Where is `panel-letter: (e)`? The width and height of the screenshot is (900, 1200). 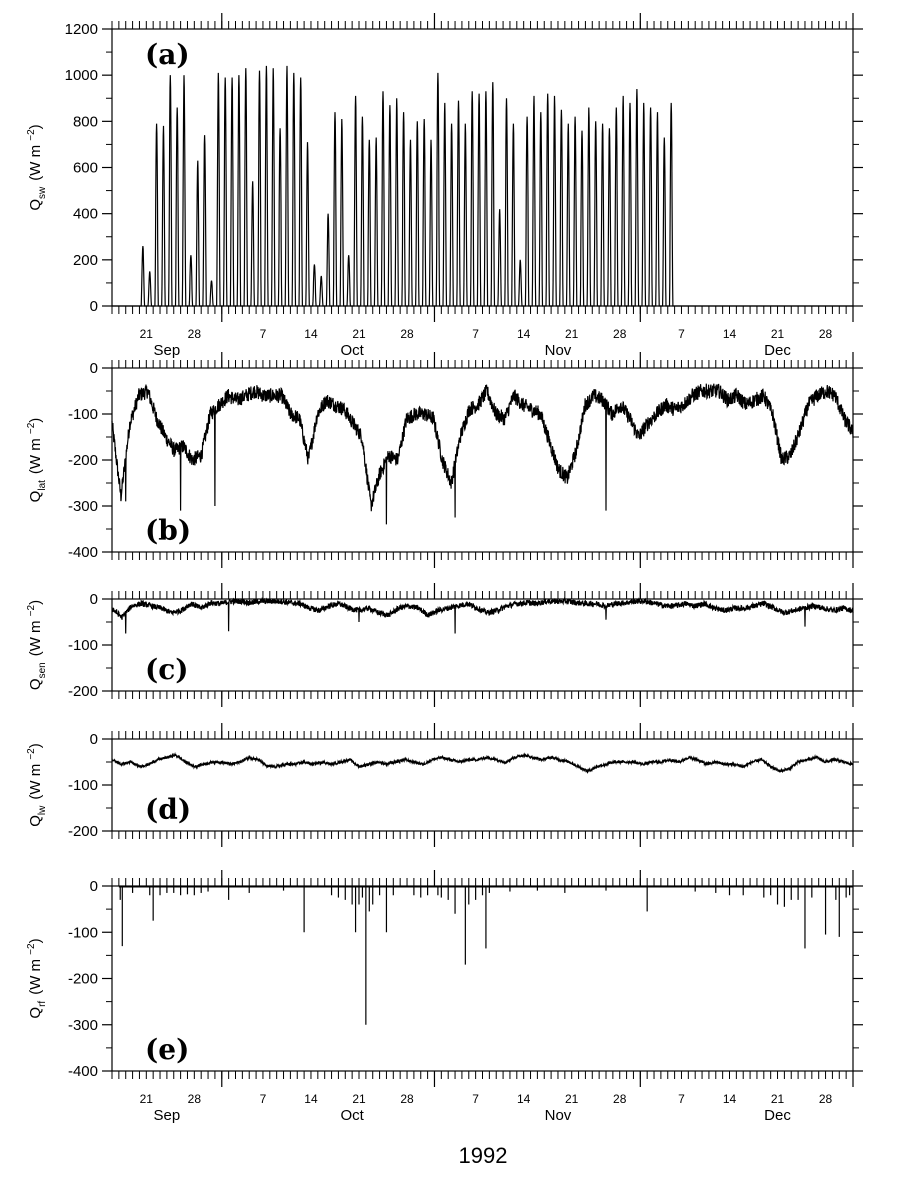 panel-letter: (e) is located at coordinates (167, 1049).